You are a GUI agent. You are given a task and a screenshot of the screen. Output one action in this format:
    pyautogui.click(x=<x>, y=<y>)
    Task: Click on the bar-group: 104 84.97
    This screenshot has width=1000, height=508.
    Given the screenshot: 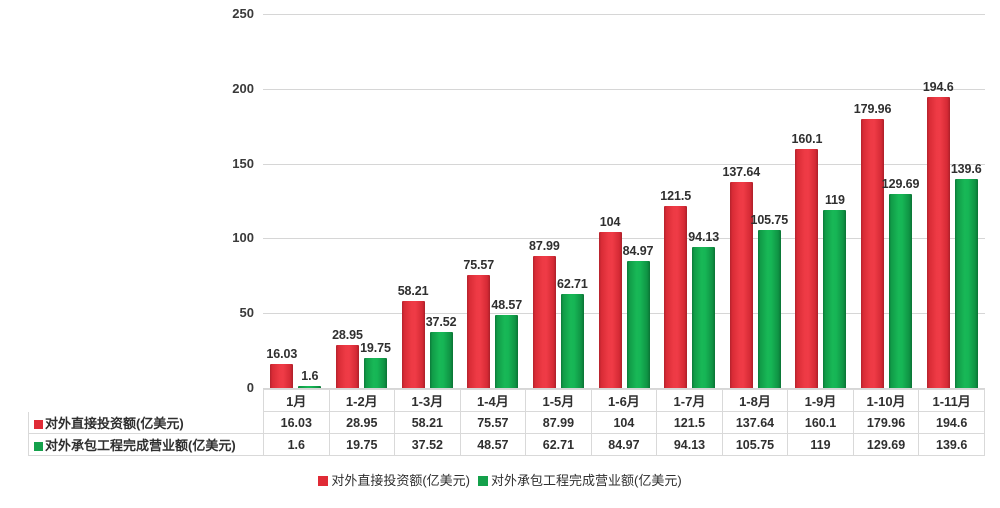 What is the action you would take?
    pyautogui.click(x=624, y=194)
    